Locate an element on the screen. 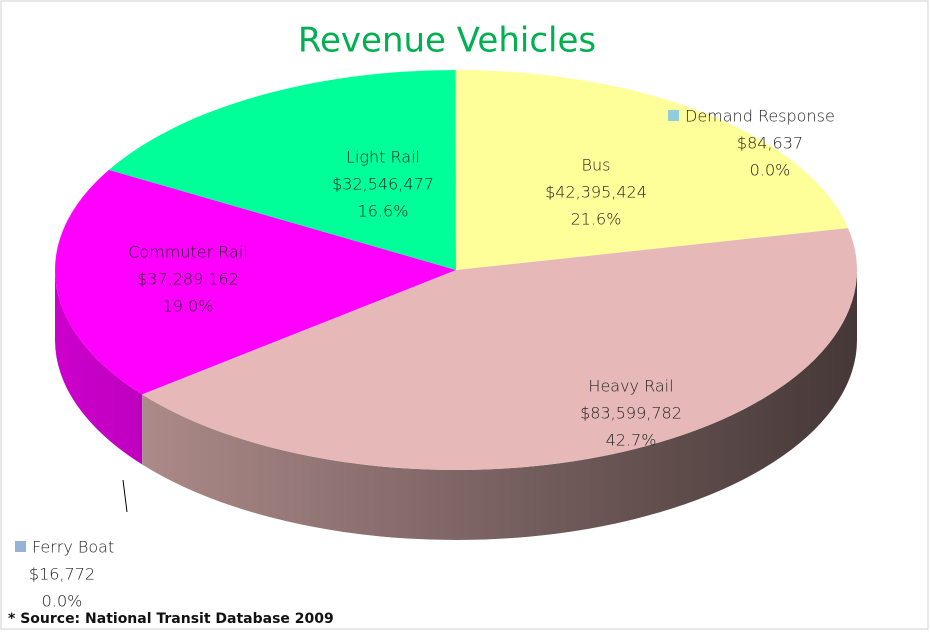  percent-label: 16.6% is located at coordinates (383, 211).